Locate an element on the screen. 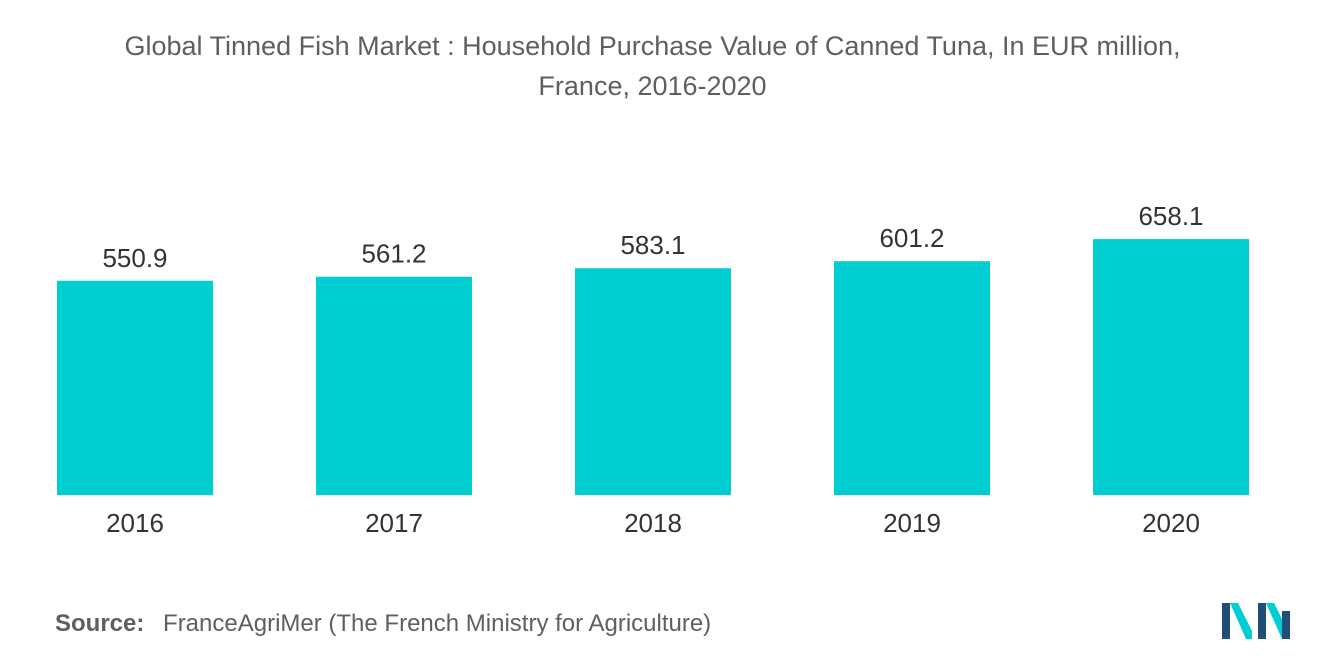 The height and width of the screenshot is (665, 1320). data-label-2018: 583.1 is located at coordinates (652, 245).